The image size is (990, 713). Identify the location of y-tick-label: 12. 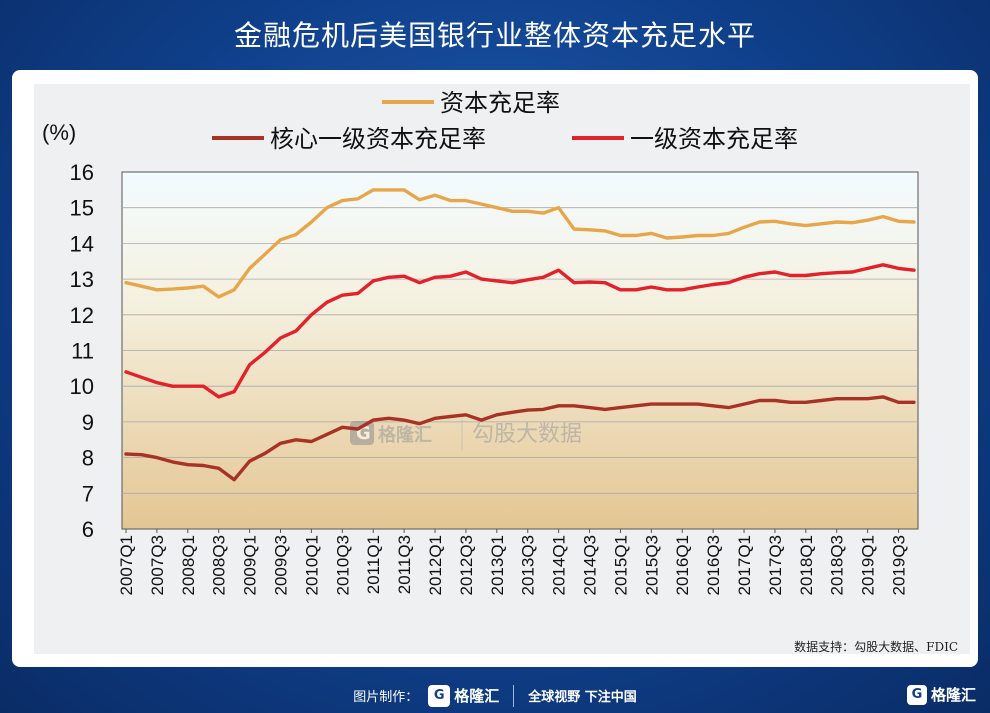
(82, 315).